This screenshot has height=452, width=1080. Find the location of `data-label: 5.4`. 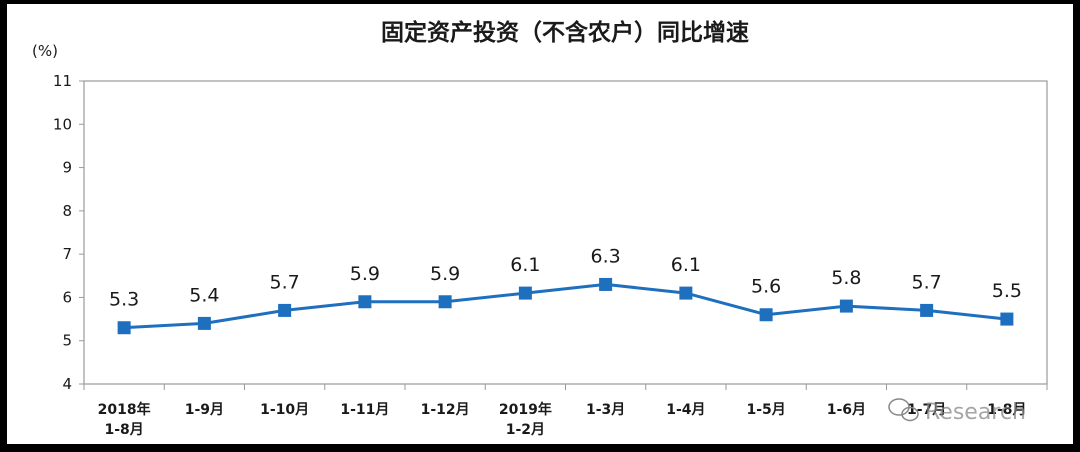

data-label: 5.4 is located at coordinates (204, 295).